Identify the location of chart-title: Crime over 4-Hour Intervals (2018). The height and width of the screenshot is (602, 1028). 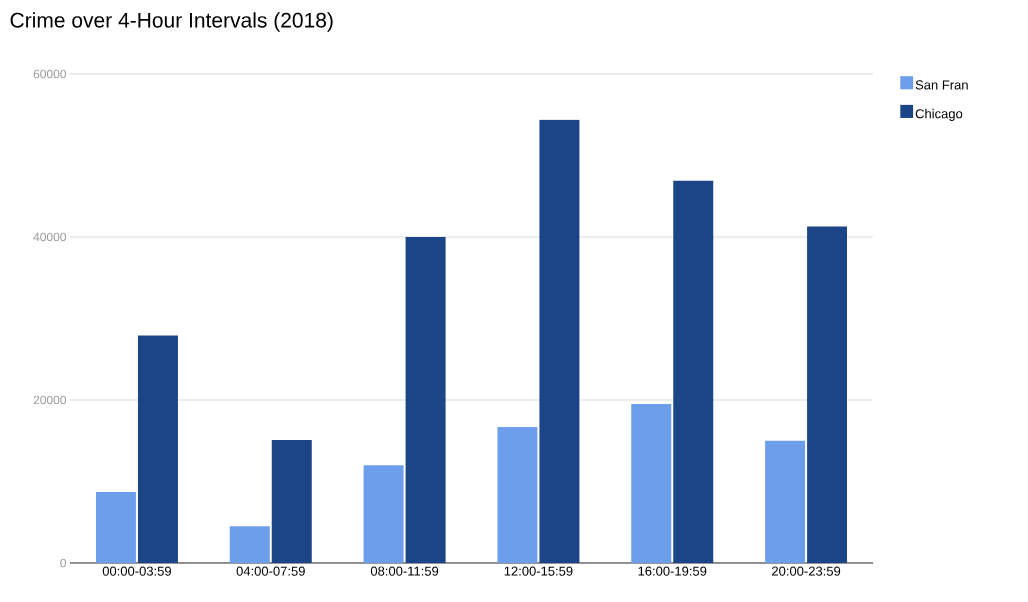
(171, 22).